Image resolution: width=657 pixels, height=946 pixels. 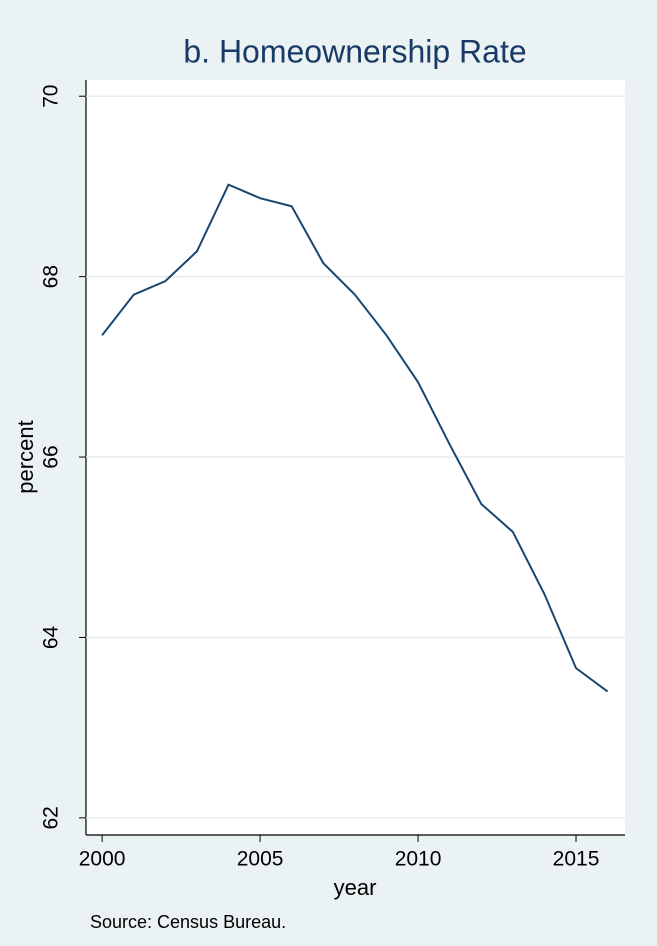 What do you see at coordinates (51, 637) in the screenshot?
I see `y-tick-label: 64` at bounding box center [51, 637].